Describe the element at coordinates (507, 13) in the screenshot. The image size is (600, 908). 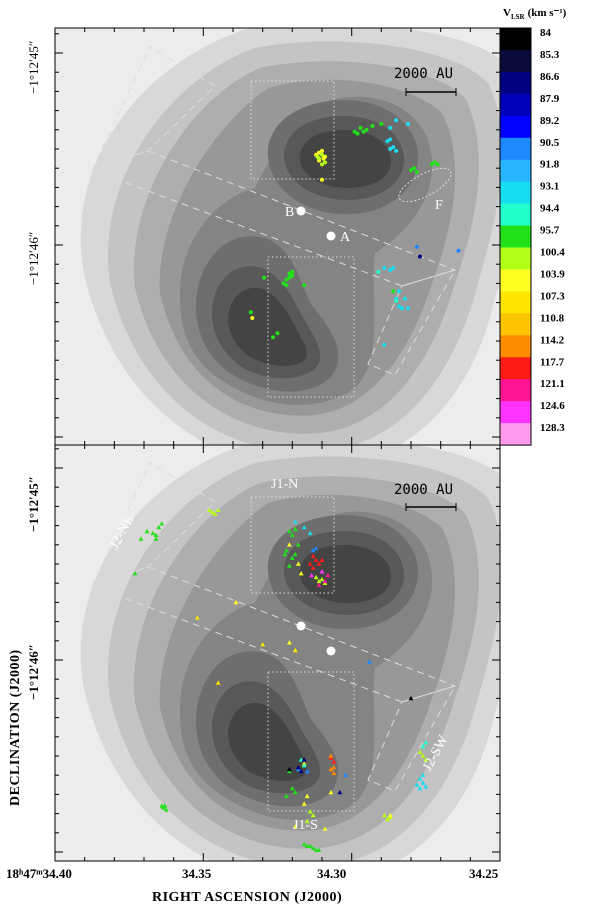
I see `colorbar-title-v: V` at that location.